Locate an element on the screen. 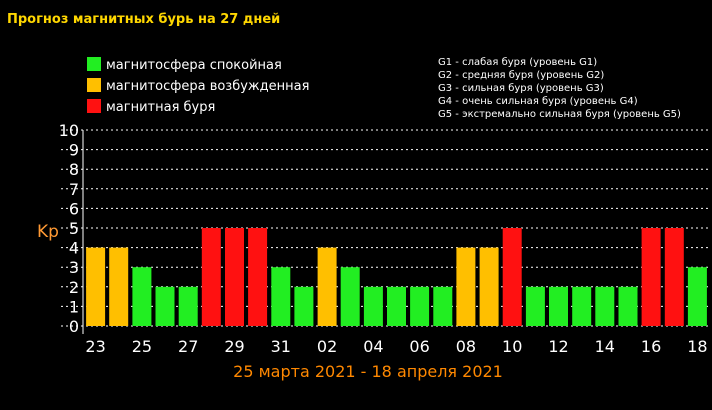  y-tick-label: 2 is located at coordinates (74, 287).